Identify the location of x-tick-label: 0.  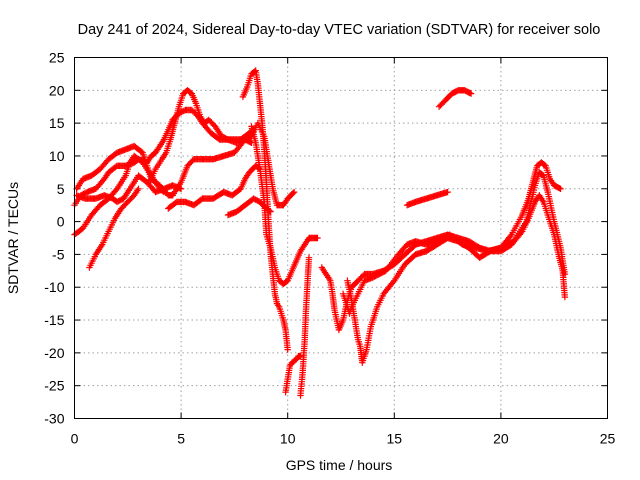
(75, 439).